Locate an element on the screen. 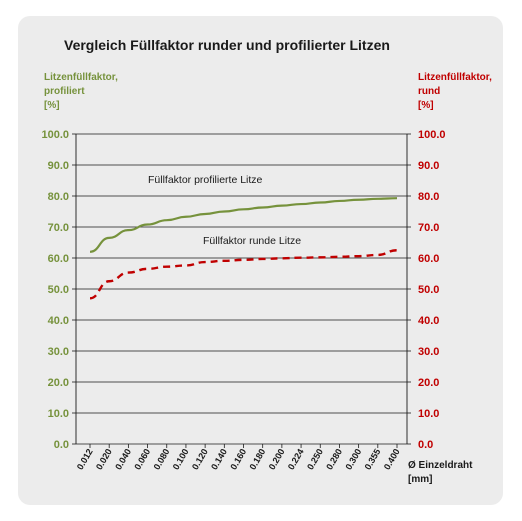 The width and height of the screenshot is (522, 521). y-tick-label-left: 20.0 is located at coordinates (58, 383).